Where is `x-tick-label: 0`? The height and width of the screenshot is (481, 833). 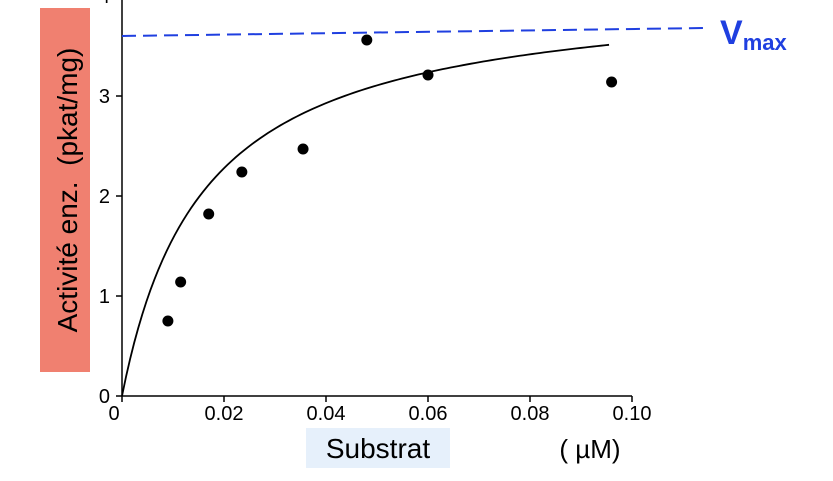 x-tick-label: 0 is located at coordinates (113, 414).